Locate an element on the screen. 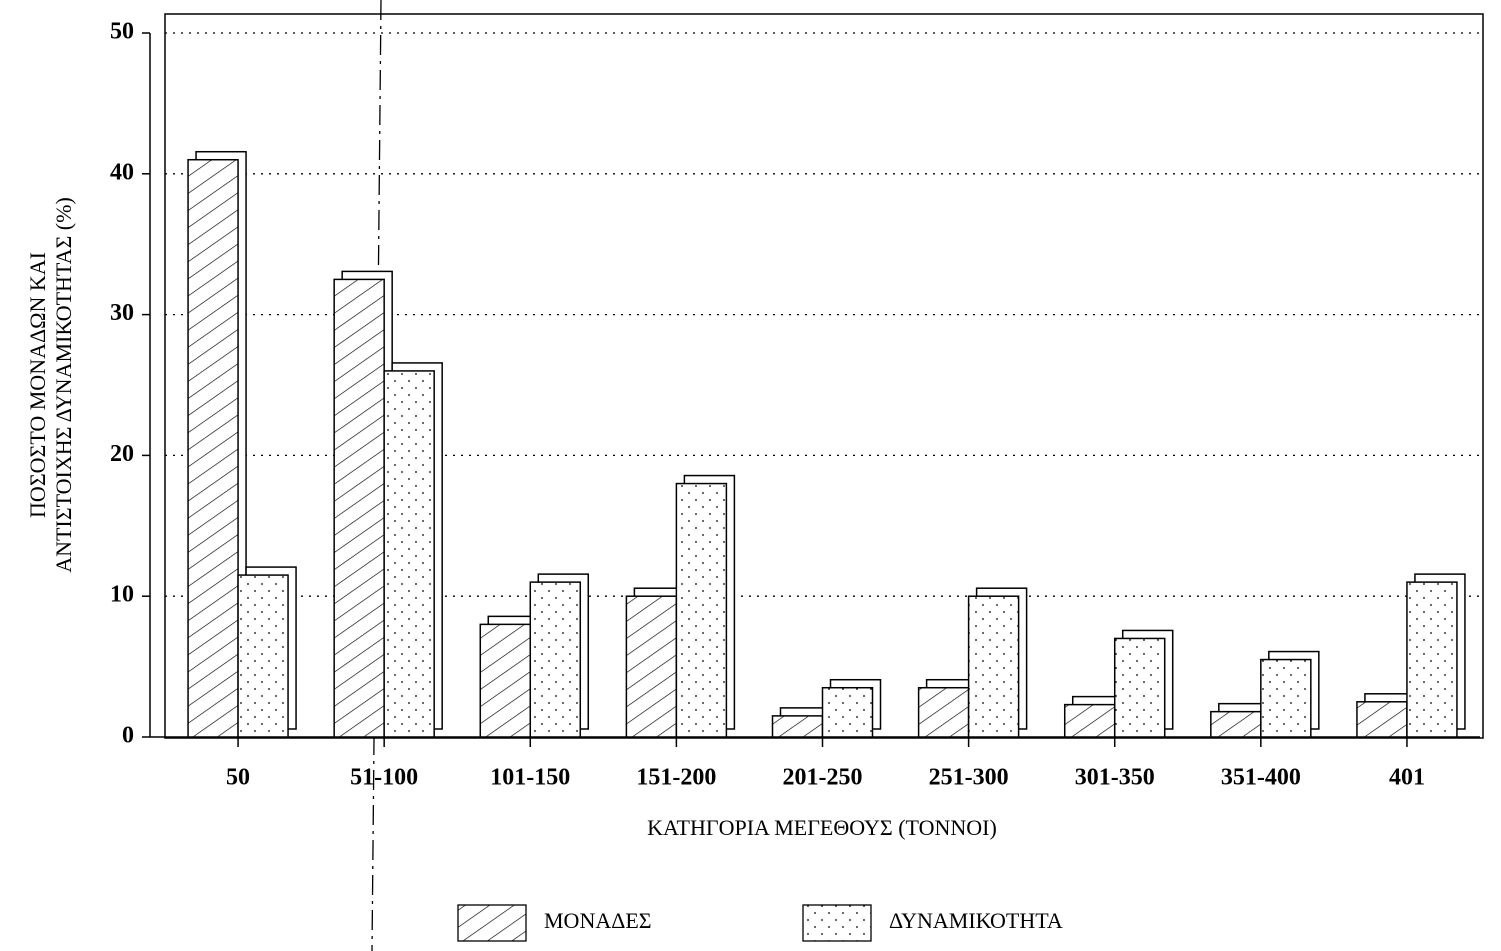 Image resolution: width=1501 pixels, height=951 pixels. y-axis-label: ΑΝΤΙΣΤΟΙΧΗΣ ΔΥΝΑΜΙΚΟΤΗΤΑΣ (%) is located at coordinates (63, 385).